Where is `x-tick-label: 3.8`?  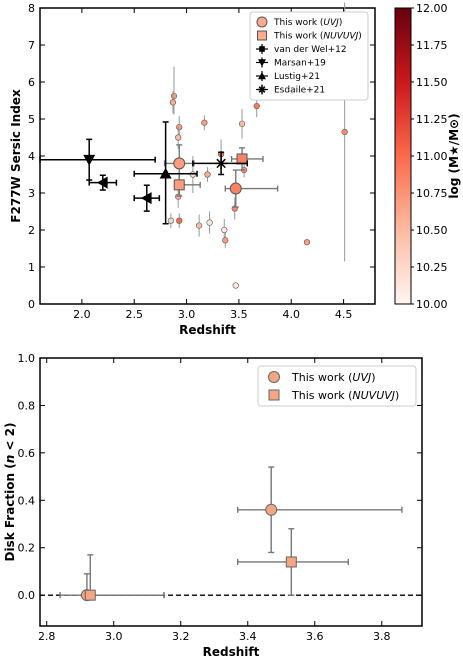 x-tick-label: 3.8 is located at coordinates (382, 636).